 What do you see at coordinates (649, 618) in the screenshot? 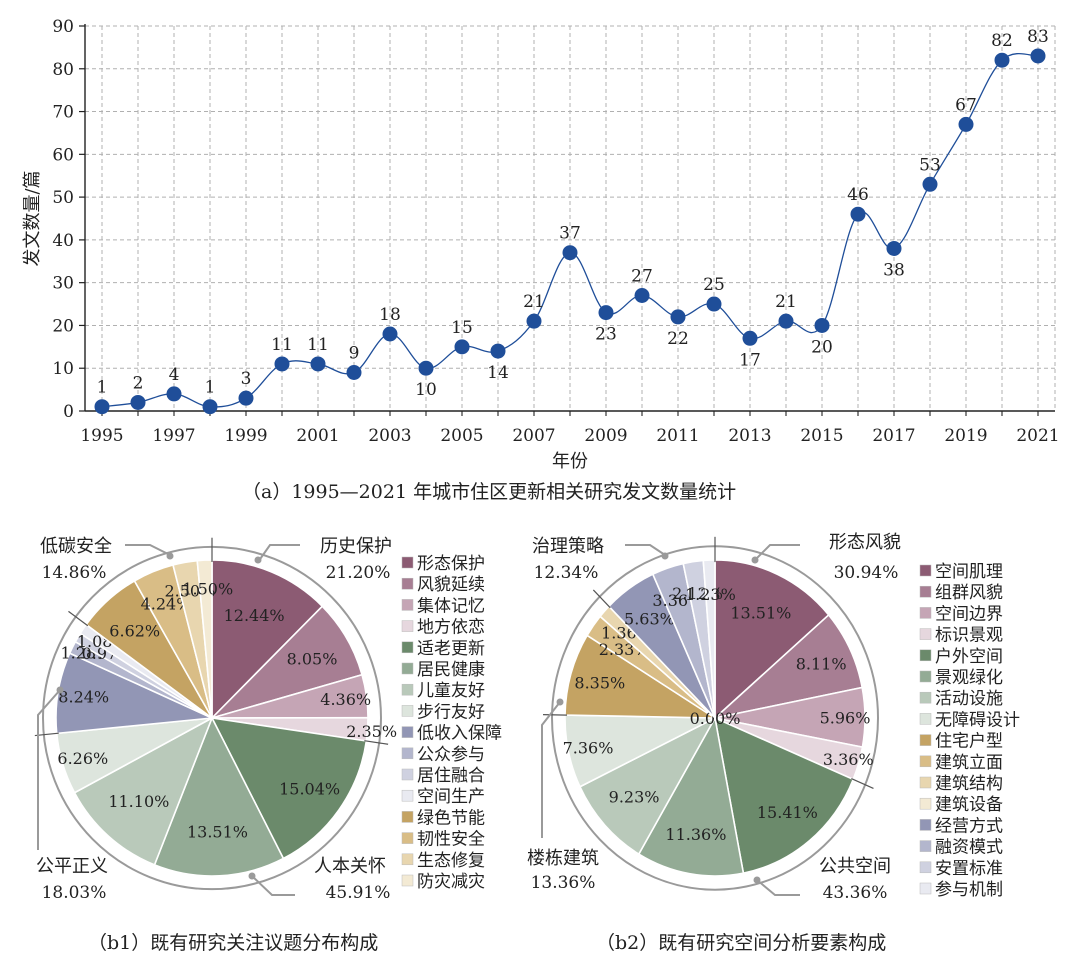
I see `slice-label: 5.63%` at bounding box center [649, 618].